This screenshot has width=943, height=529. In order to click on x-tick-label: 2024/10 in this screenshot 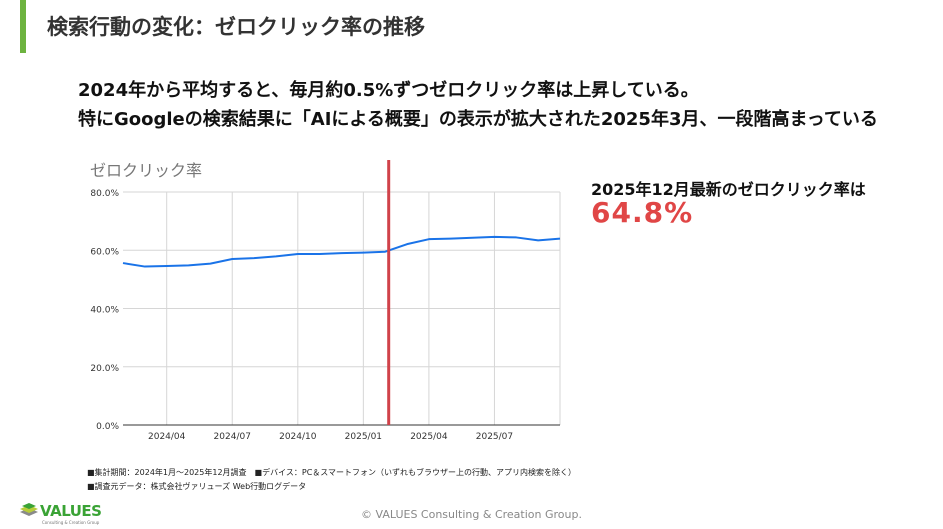, I will do `click(298, 437)`.